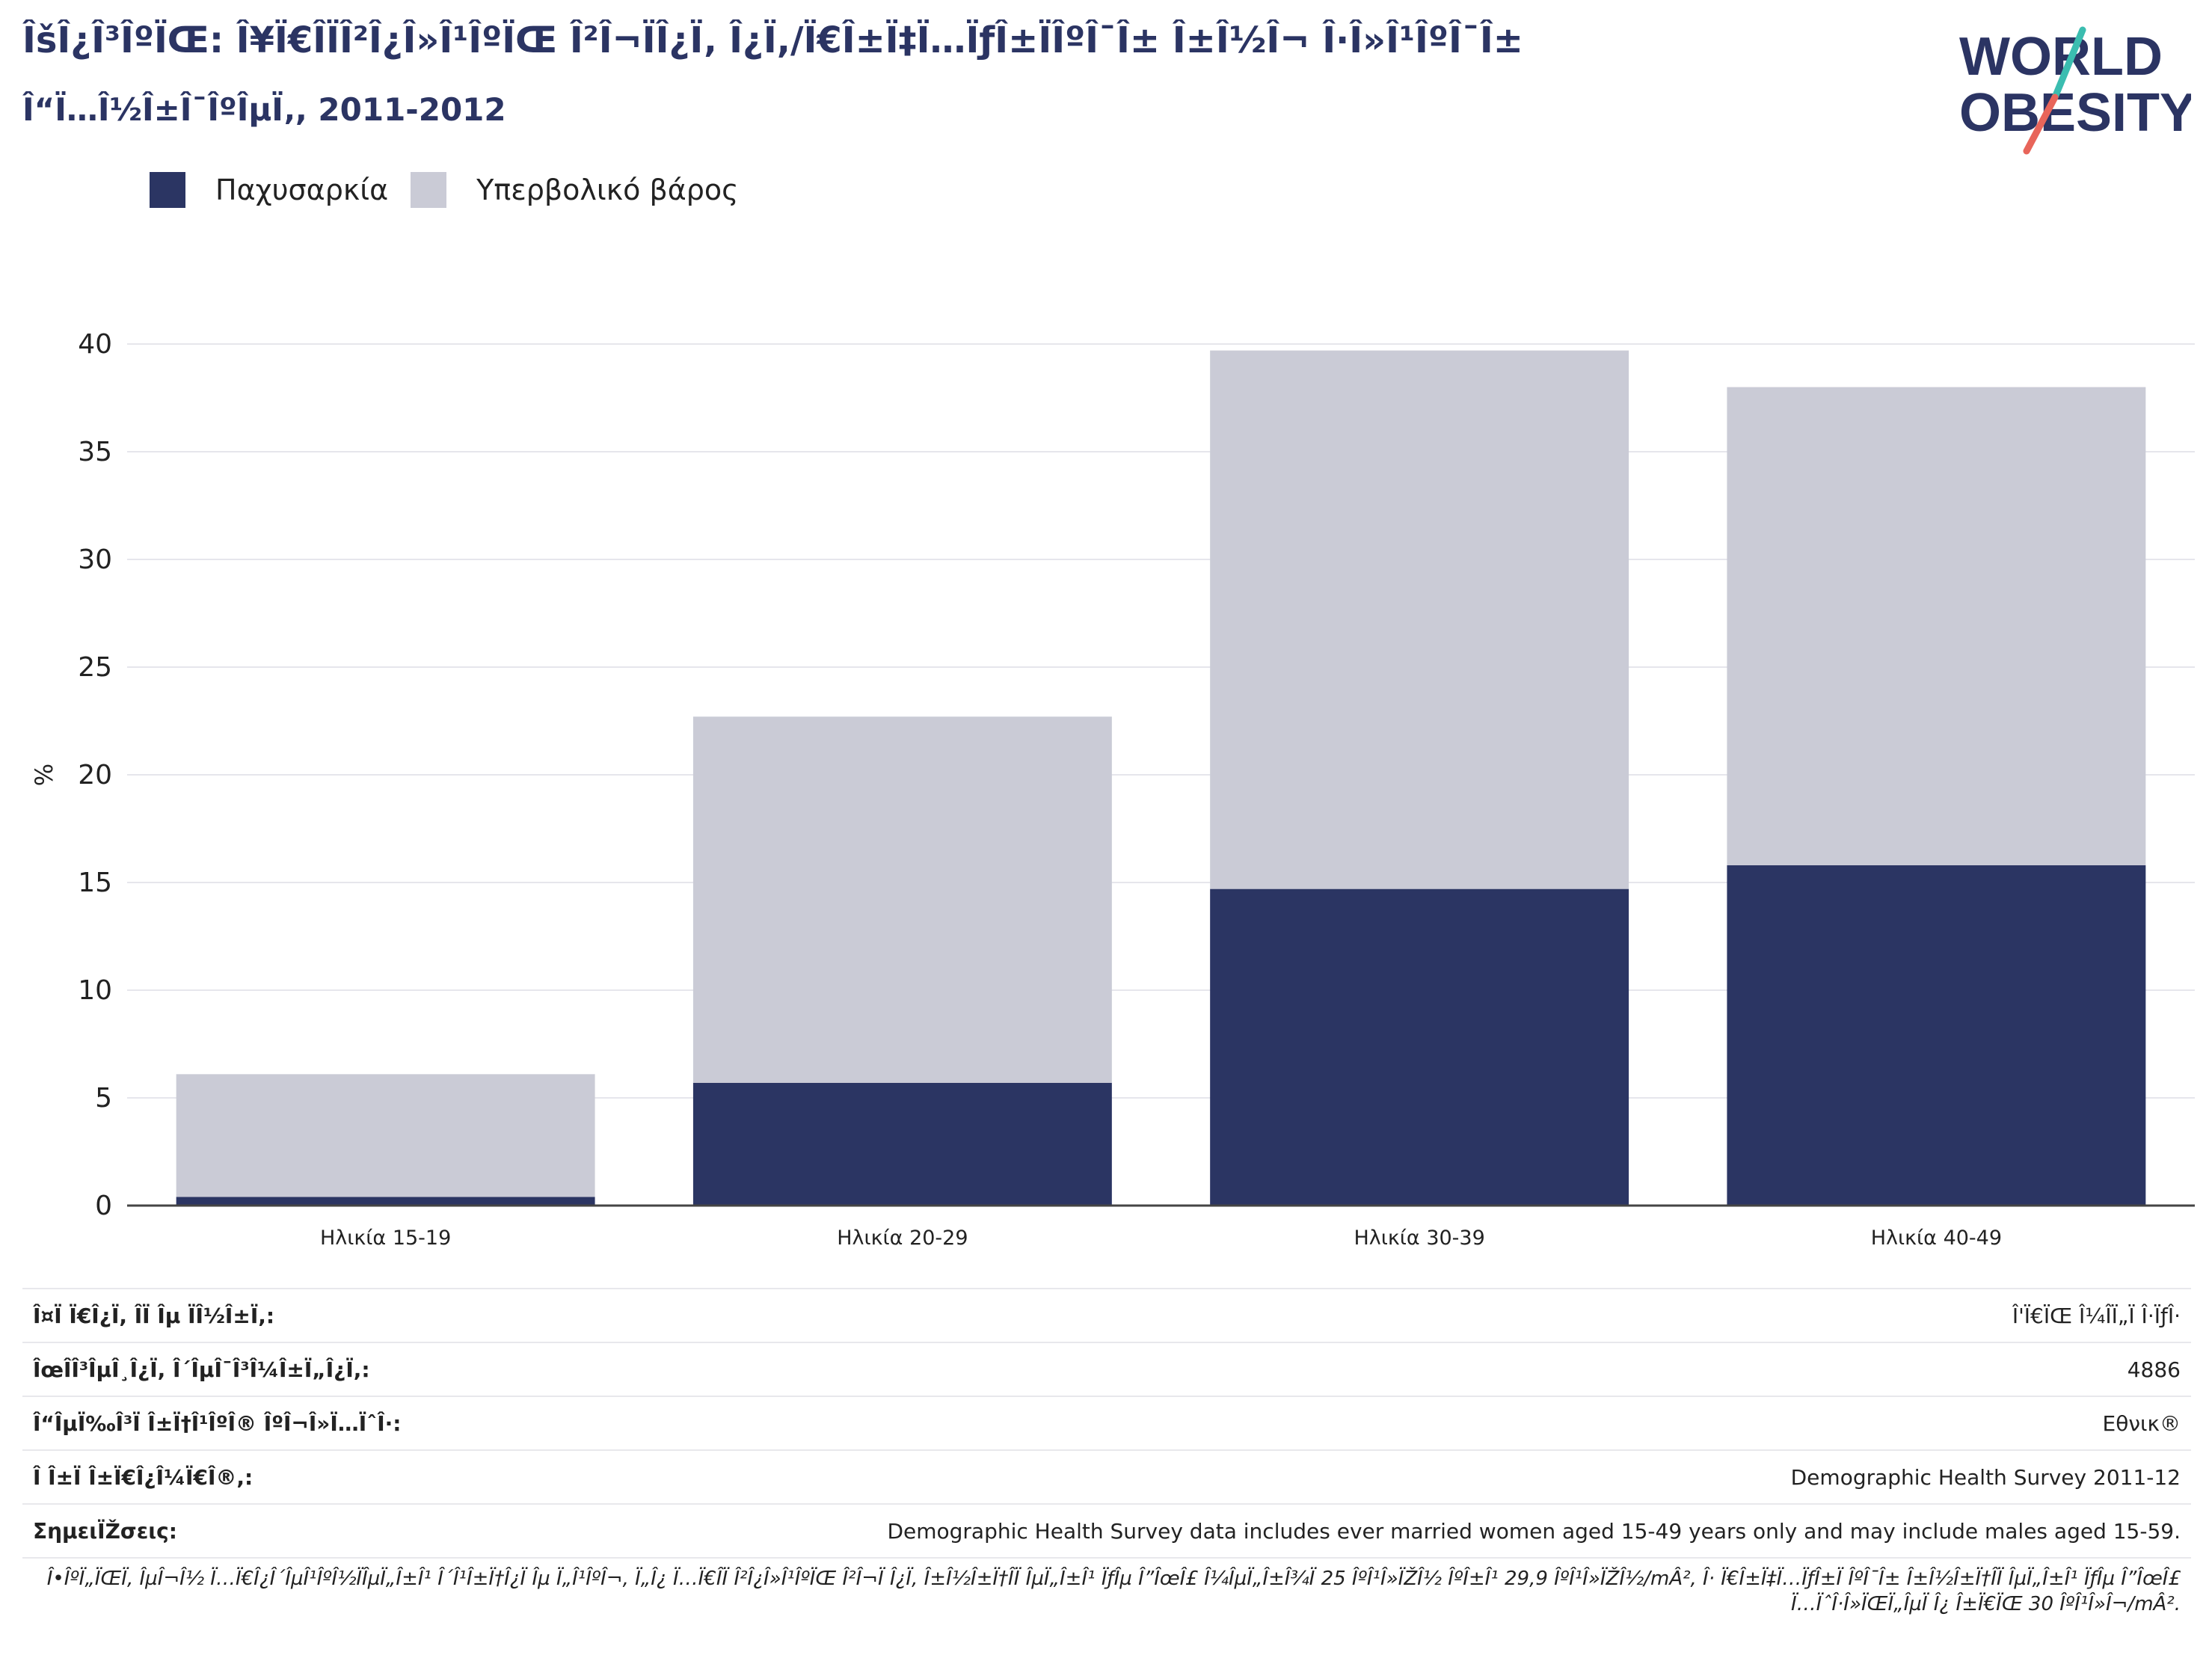  I want to click on info-row: Î“ÎµÏ‰Î³Ï Î±Ï†Î¹ÎºÎ® ÎºÎ¬Î»Ï…ÏˆÎ·: Εθνικ®, so click(1106, 1423).